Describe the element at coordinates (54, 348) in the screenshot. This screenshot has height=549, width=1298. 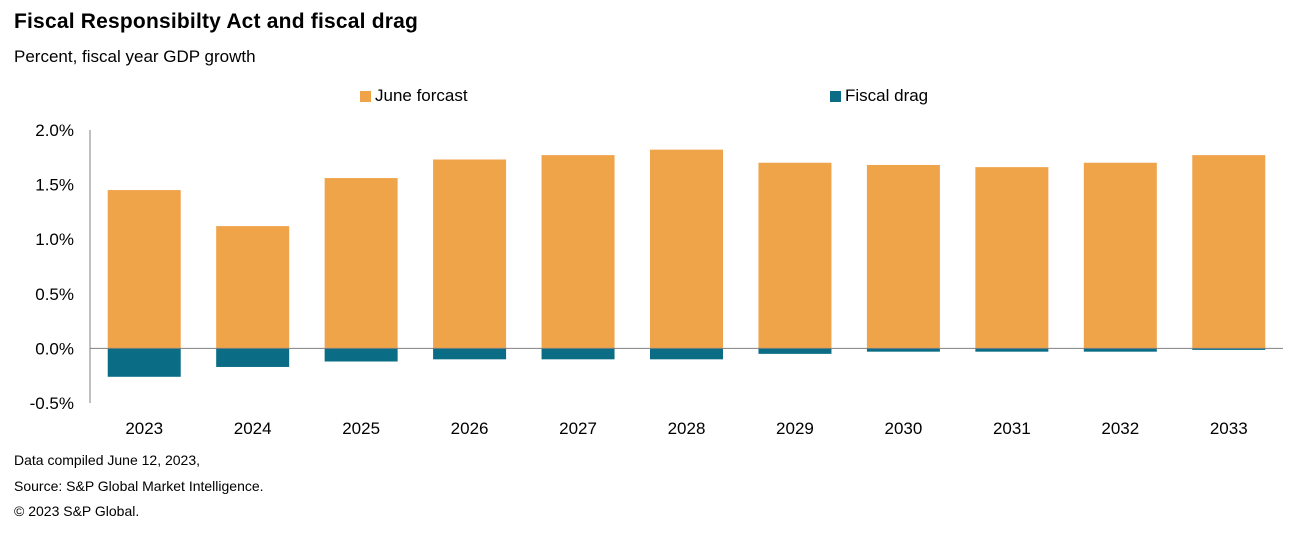
I see `y-tick-label: 0.0%` at that location.